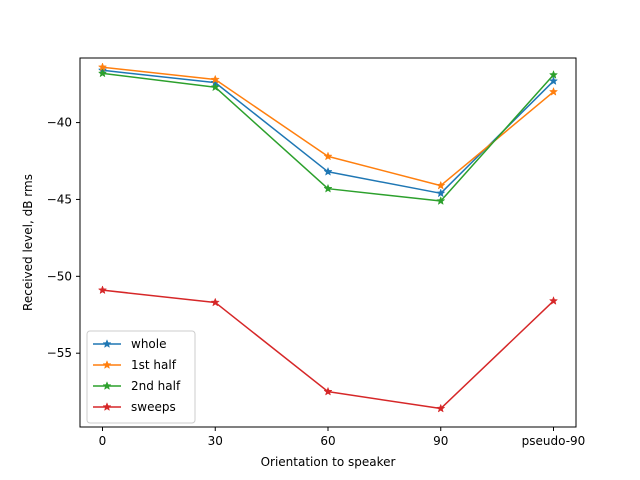 This screenshot has height=480, width=640. What do you see at coordinates (328, 462) in the screenshot?
I see `x-axis-label: Orientation to speaker` at bounding box center [328, 462].